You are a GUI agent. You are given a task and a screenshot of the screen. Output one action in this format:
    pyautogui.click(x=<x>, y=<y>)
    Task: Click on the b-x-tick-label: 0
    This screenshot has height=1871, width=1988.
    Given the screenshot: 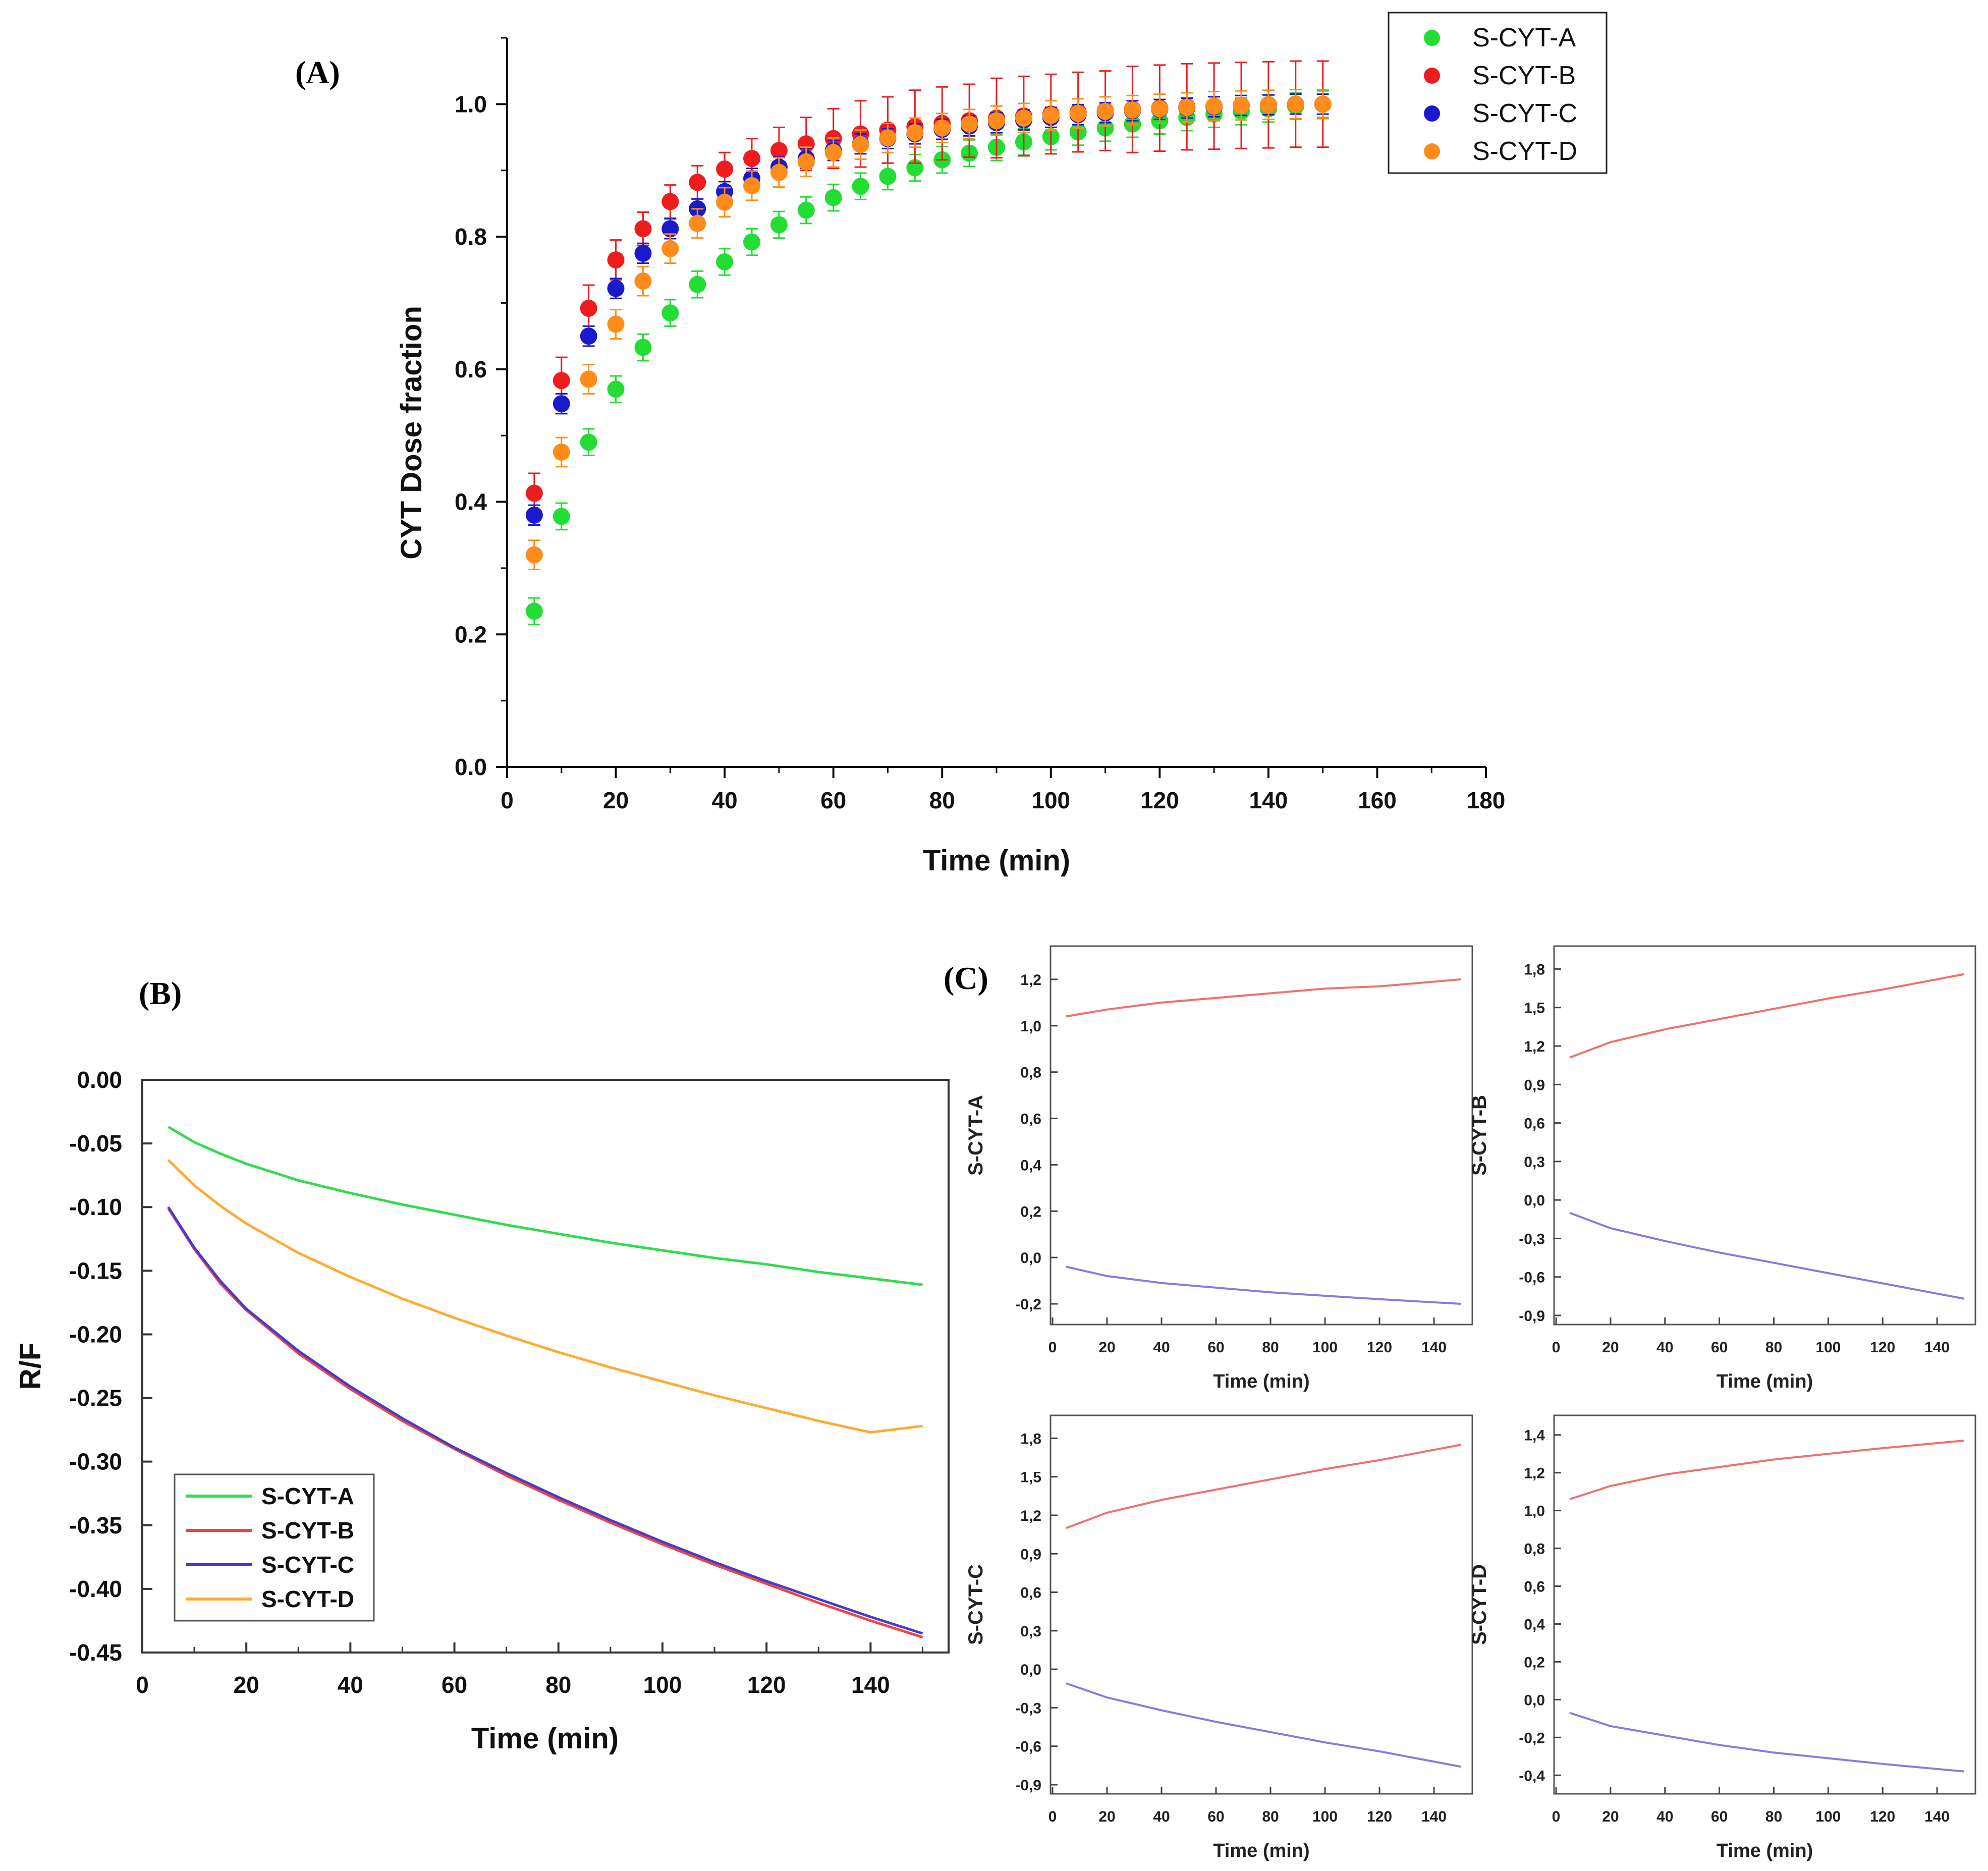 What is the action you would take?
    pyautogui.click(x=142, y=1685)
    